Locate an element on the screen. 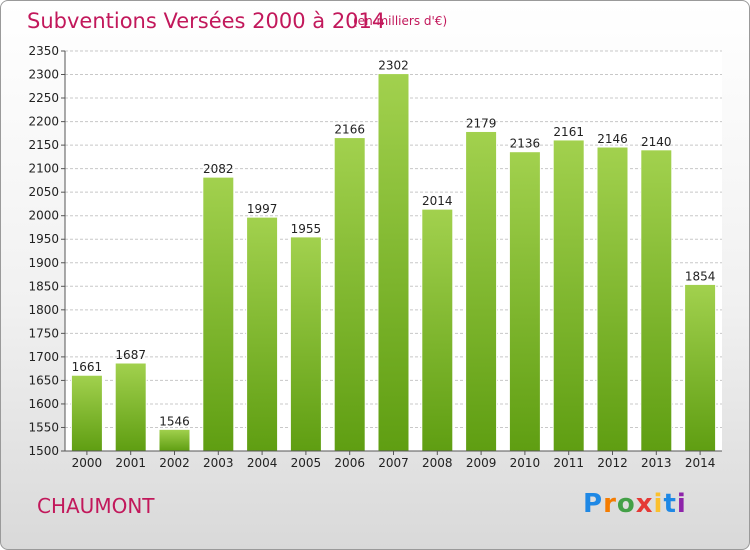 This screenshot has width=750, height=550. y-tick-label: 2050 is located at coordinates (43, 192).